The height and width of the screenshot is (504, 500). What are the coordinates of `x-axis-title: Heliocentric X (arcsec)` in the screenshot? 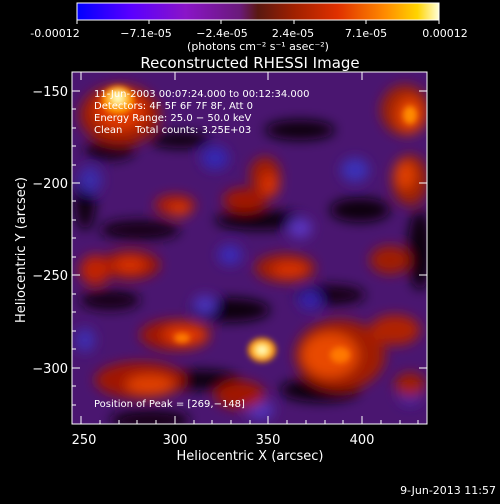 It's located at (250, 456).